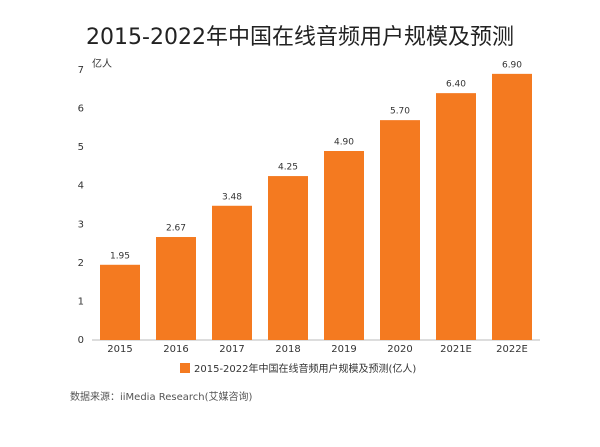 Image resolution: width=600 pixels, height=447 pixels. Describe the element at coordinates (176, 229) in the screenshot. I see `value-label: 2.67` at that location.